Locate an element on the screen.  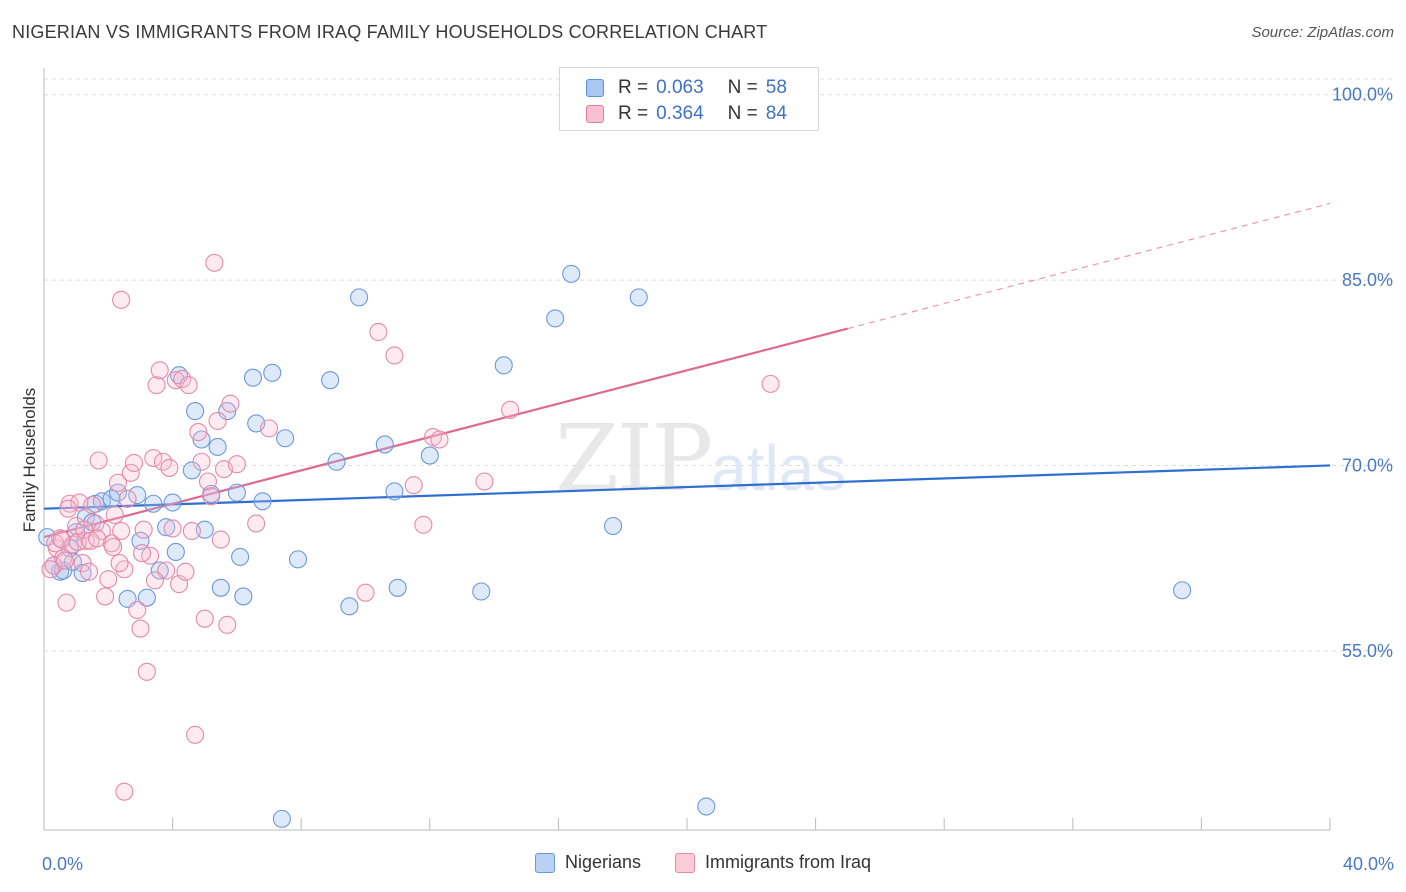
legend-item-nigerians: Nigerians is located at coordinates (587, 862).